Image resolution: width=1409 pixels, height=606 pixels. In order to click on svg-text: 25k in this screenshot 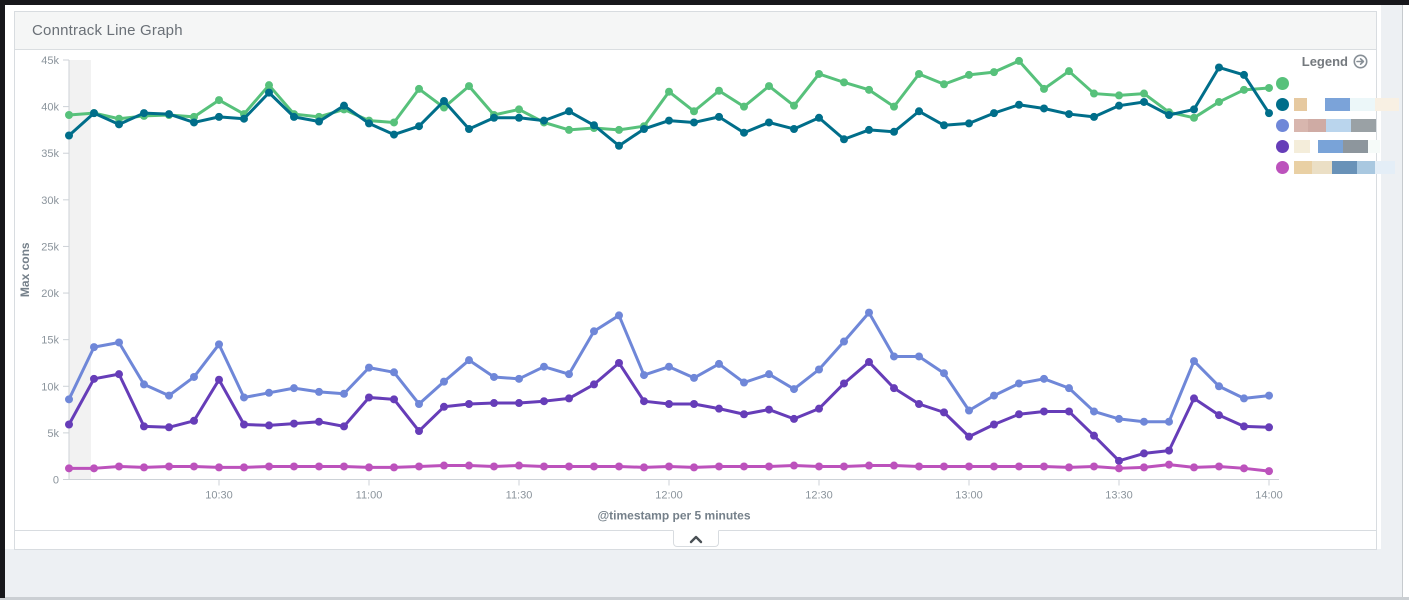, I will do `click(50, 247)`.